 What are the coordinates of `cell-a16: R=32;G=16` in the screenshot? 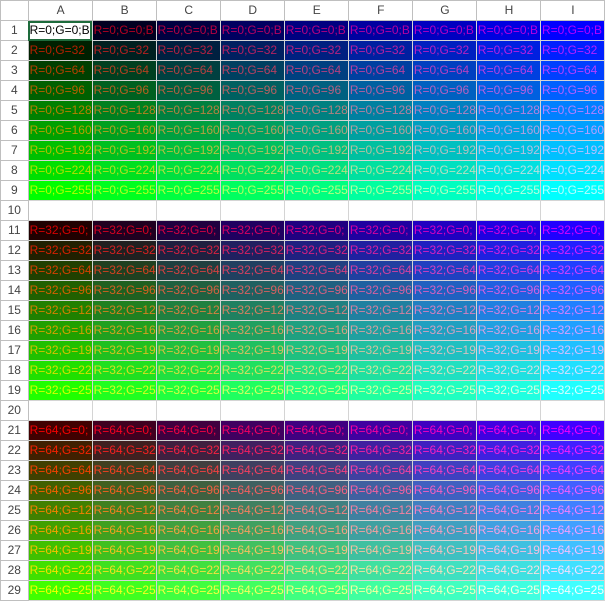 It's located at (60, 331).